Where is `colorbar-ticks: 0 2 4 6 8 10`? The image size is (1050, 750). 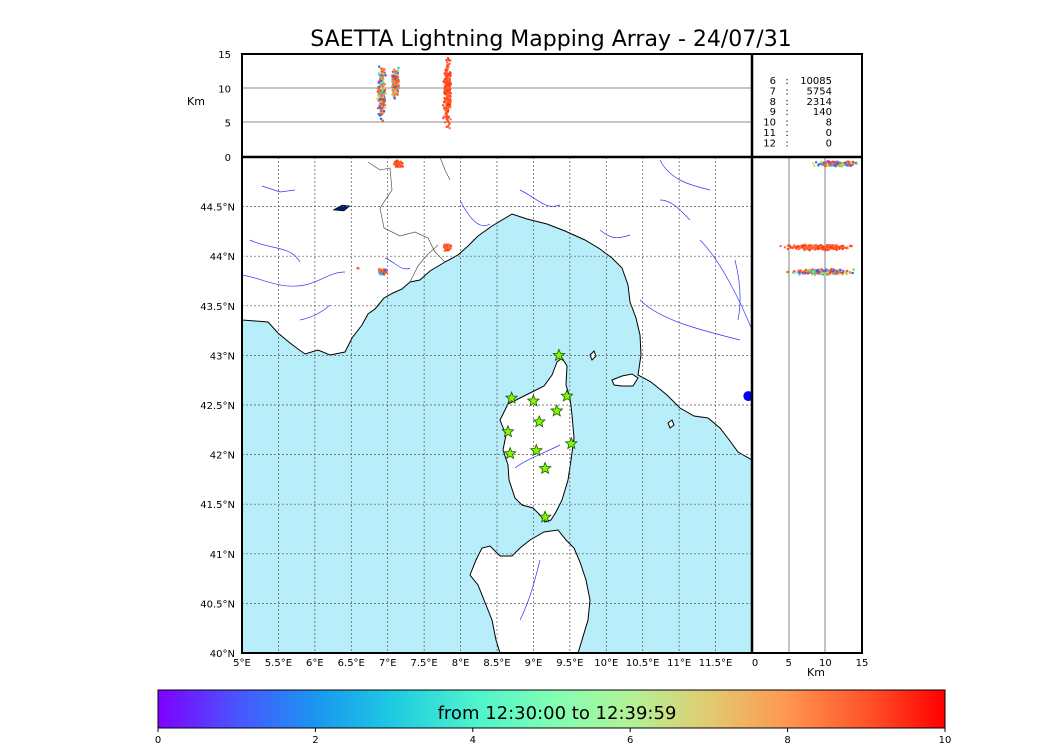 colorbar-ticks: 0 2 4 6 8 10 is located at coordinates (553, 737).